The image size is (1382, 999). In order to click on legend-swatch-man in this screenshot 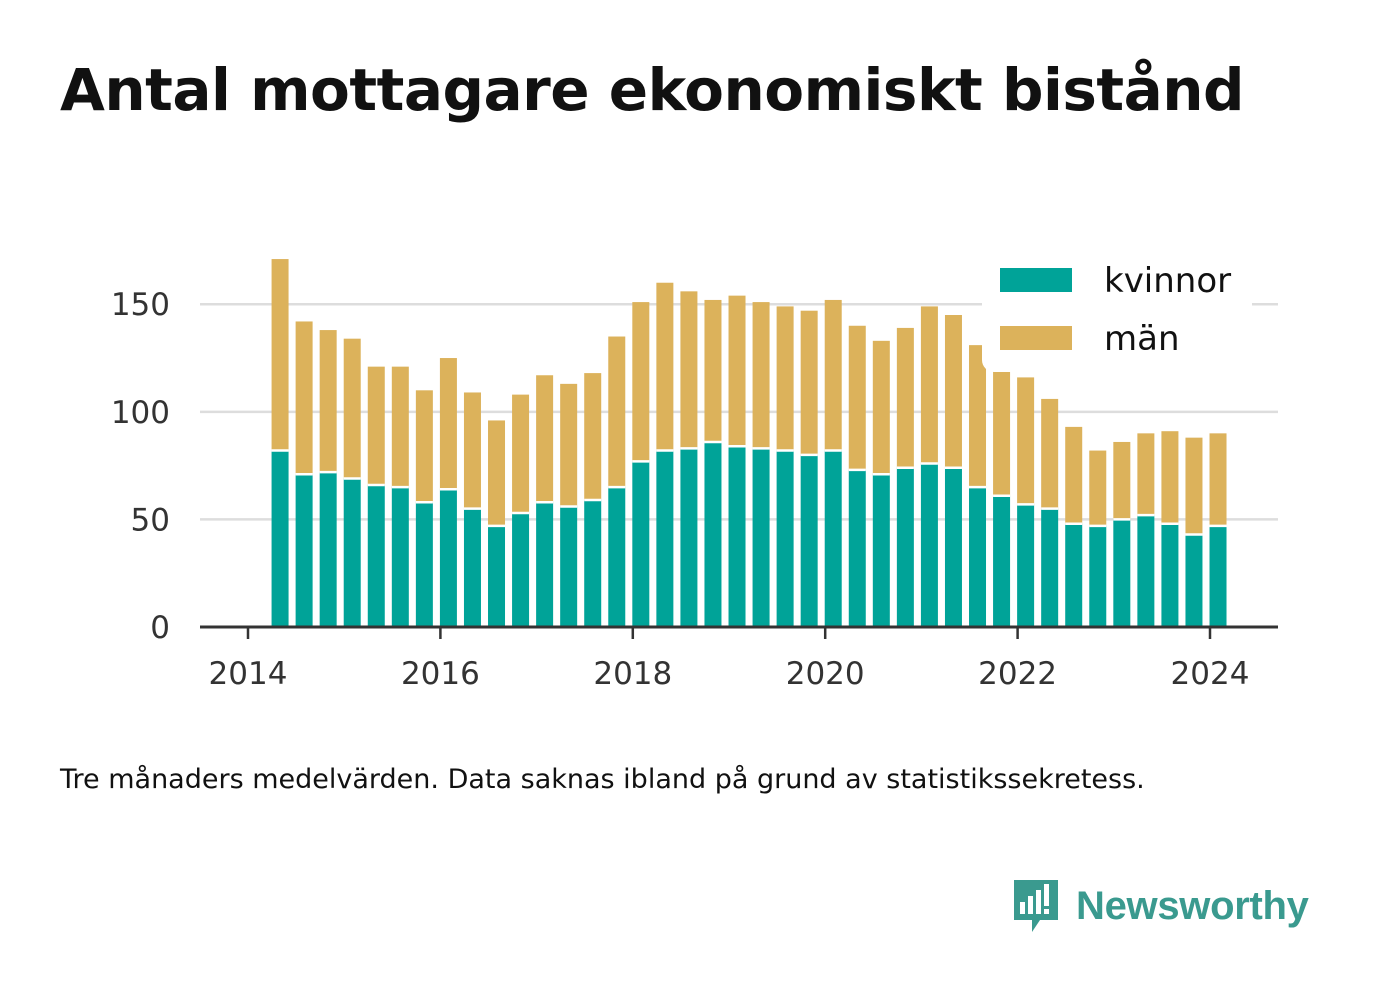, I will do `click(1036, 338)`.